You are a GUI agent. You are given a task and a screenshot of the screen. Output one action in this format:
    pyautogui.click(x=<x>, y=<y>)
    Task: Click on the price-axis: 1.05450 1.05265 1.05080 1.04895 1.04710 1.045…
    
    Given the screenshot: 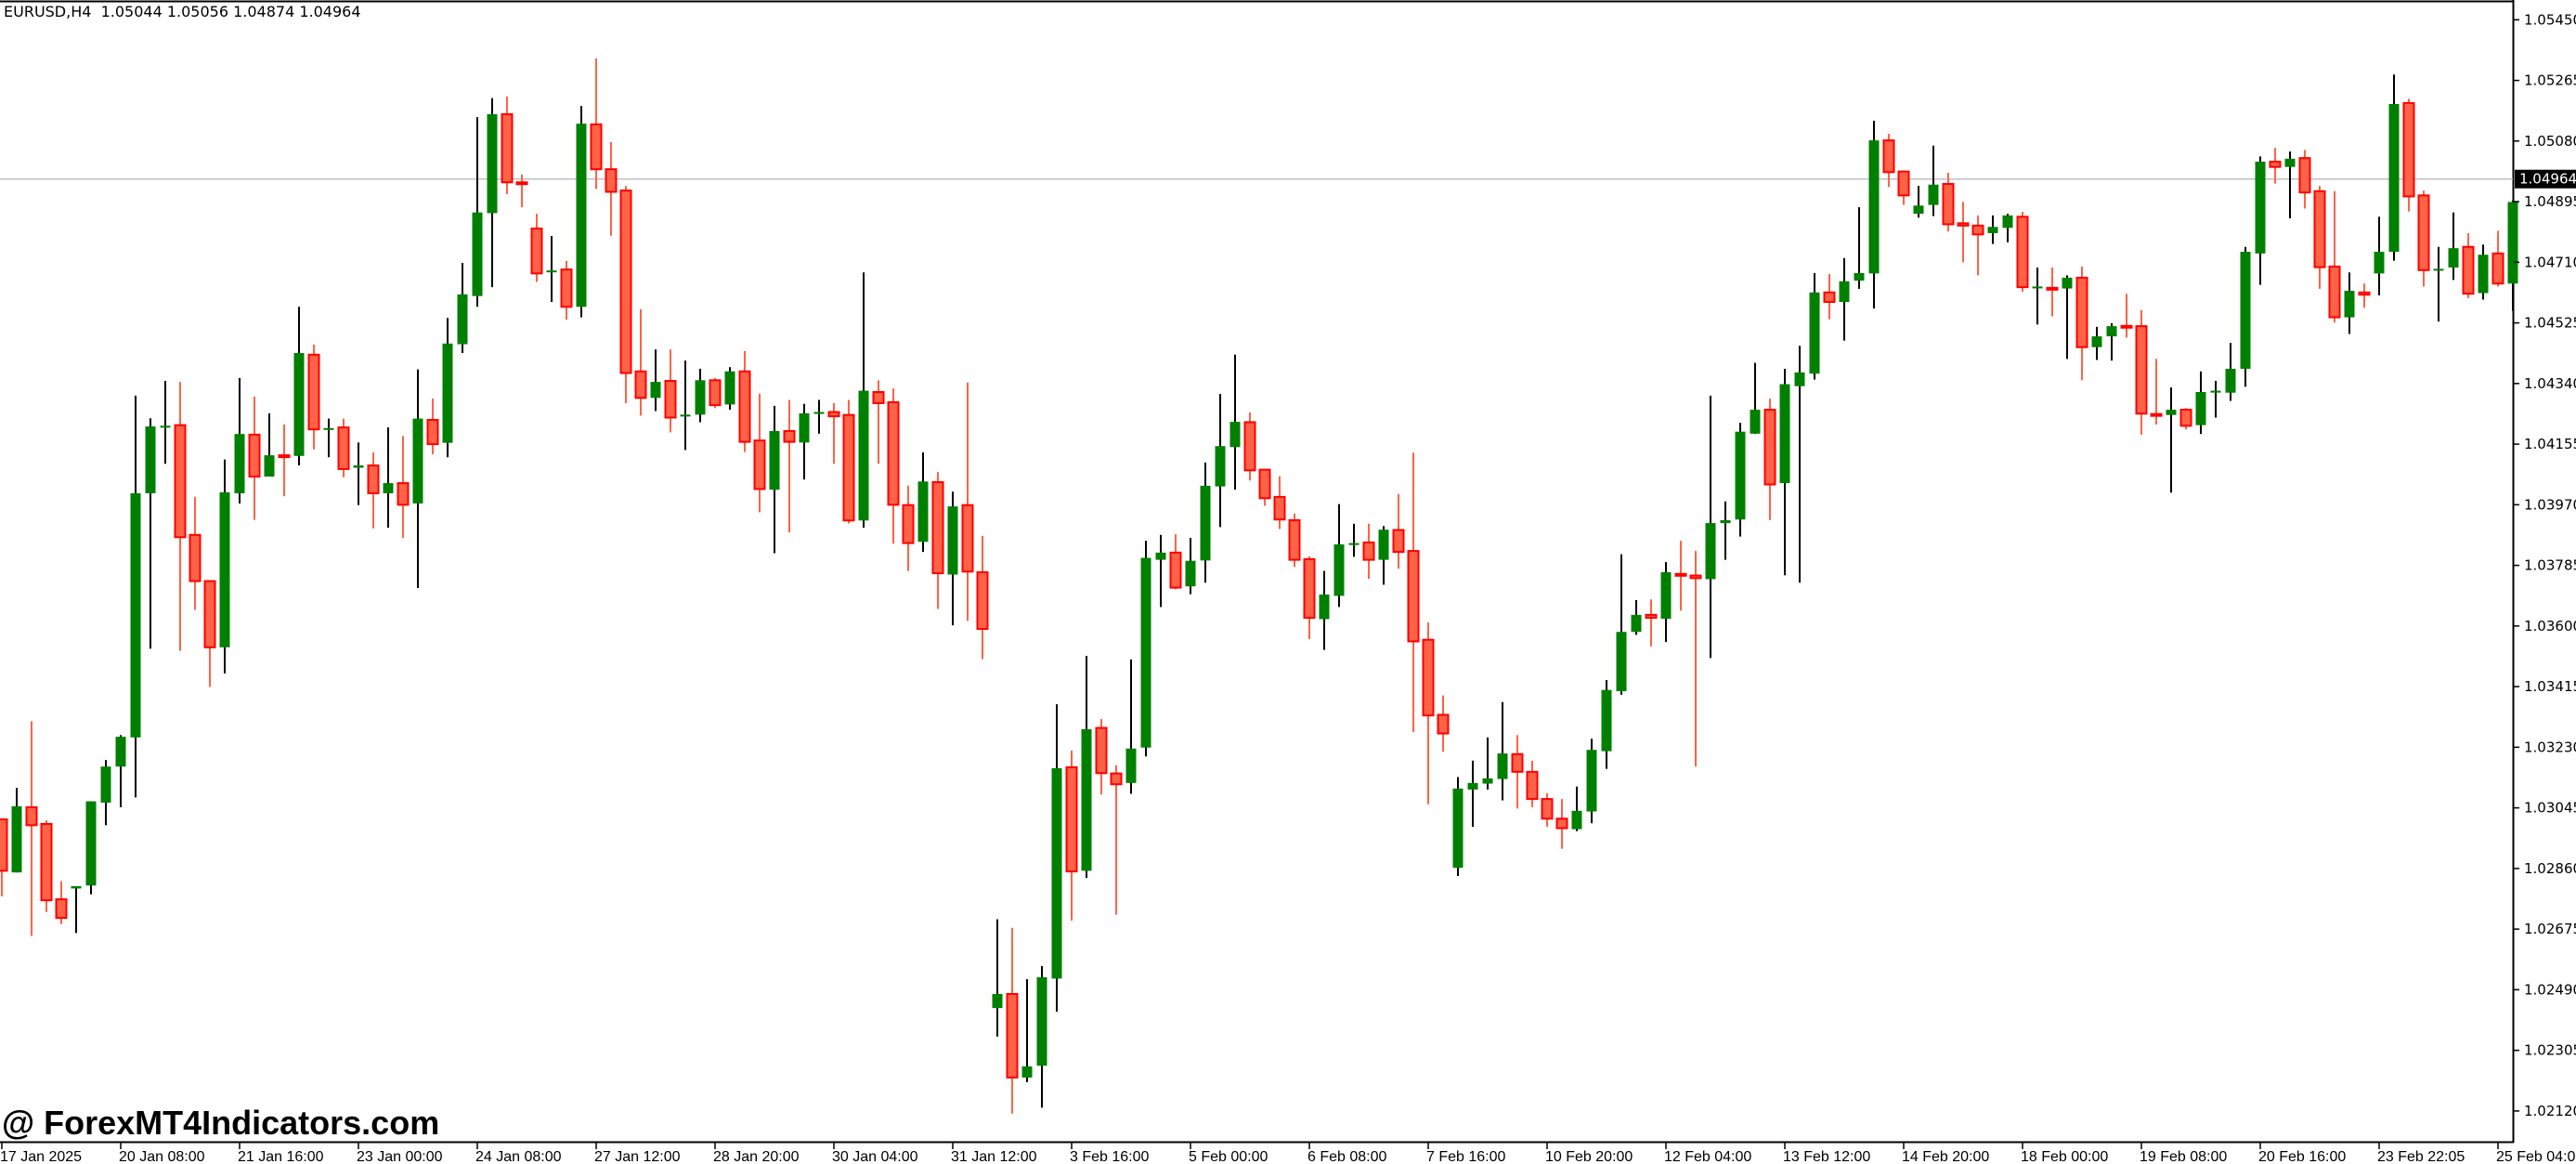 What is the action you would take?
    pyautogui.click(x=2545, y=565)
    